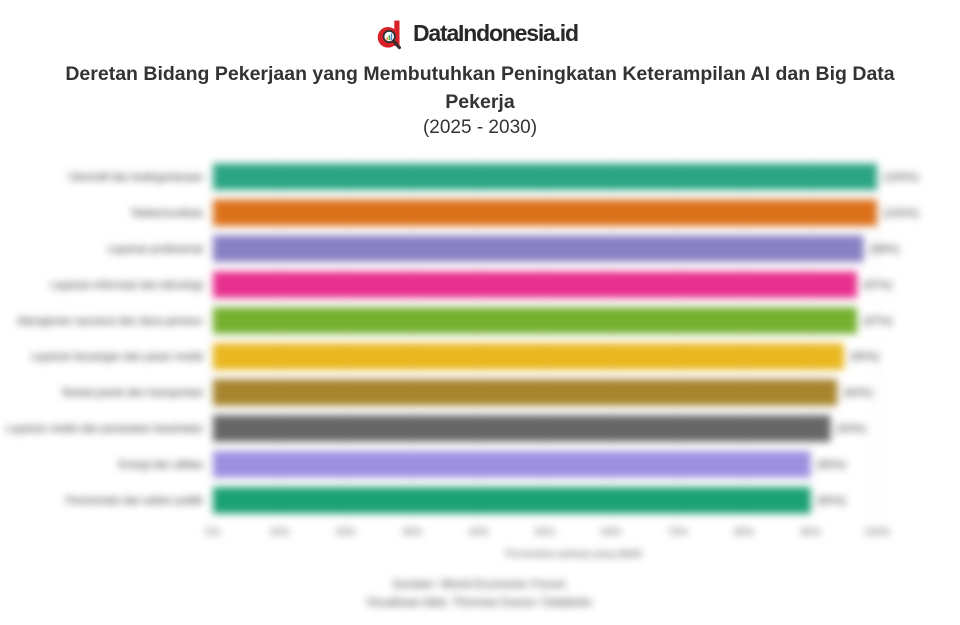 The image size is (960, 625). Describe the element at coordinates (479, 584) in the screenshot. I see `svg-text: Sumber: World Economic Forum` at that location.